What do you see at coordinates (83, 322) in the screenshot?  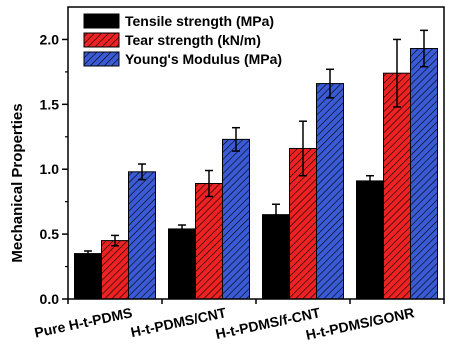 I see `category-label-1: Pure H-t-PDMS` at bounding box center [83, 322].